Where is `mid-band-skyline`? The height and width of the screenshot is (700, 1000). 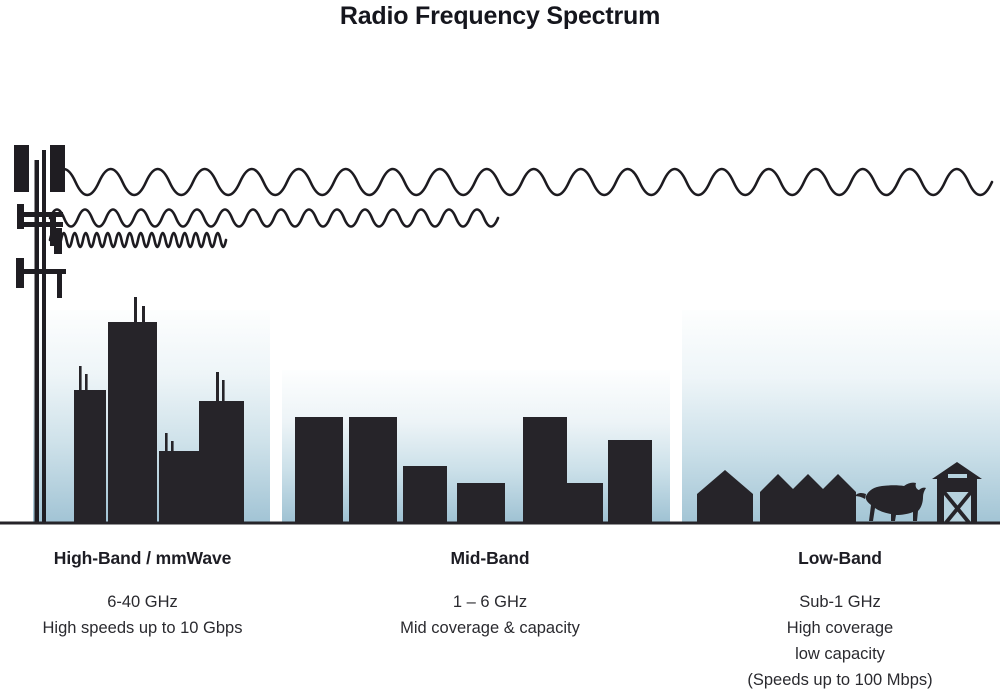 mid-band-skyline is located at coordinates (473, 469).